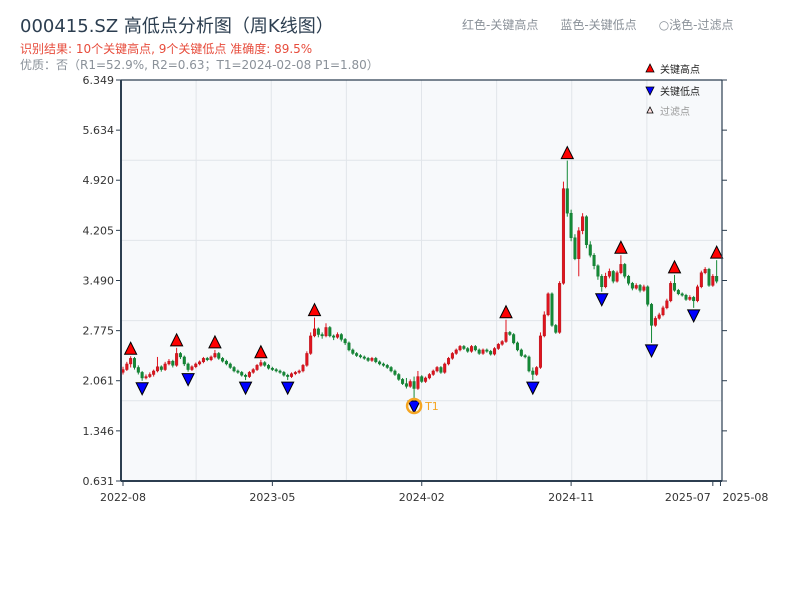  What do you see at coordinates (177, 26) in the screenshot?
I see `chart-title: 000415.SZ 高低点分析图（周K线图）` at bounding box center [177, 26].